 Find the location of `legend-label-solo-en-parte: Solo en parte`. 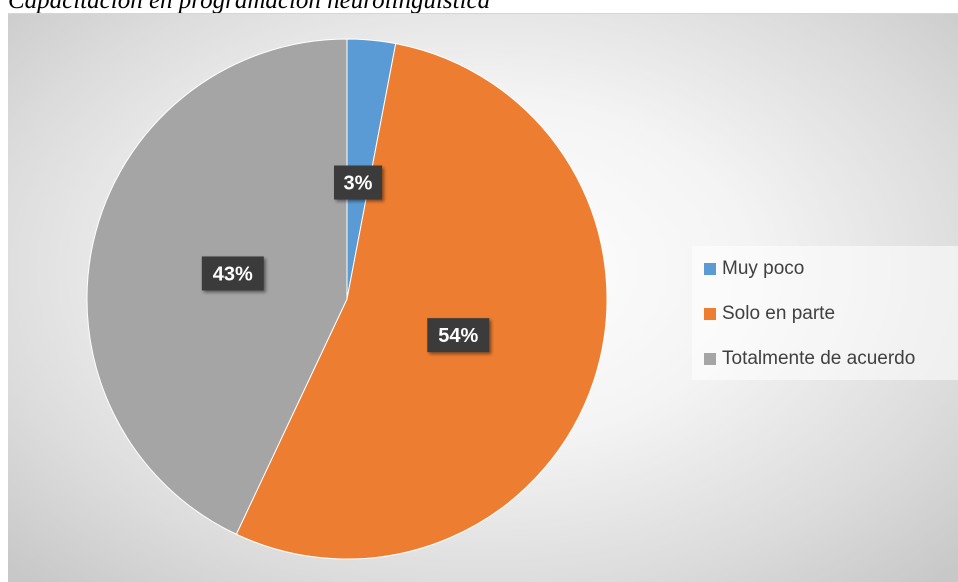

legend-label-solo-en-parte: Solo en parte is located at coordinates (779, 313).